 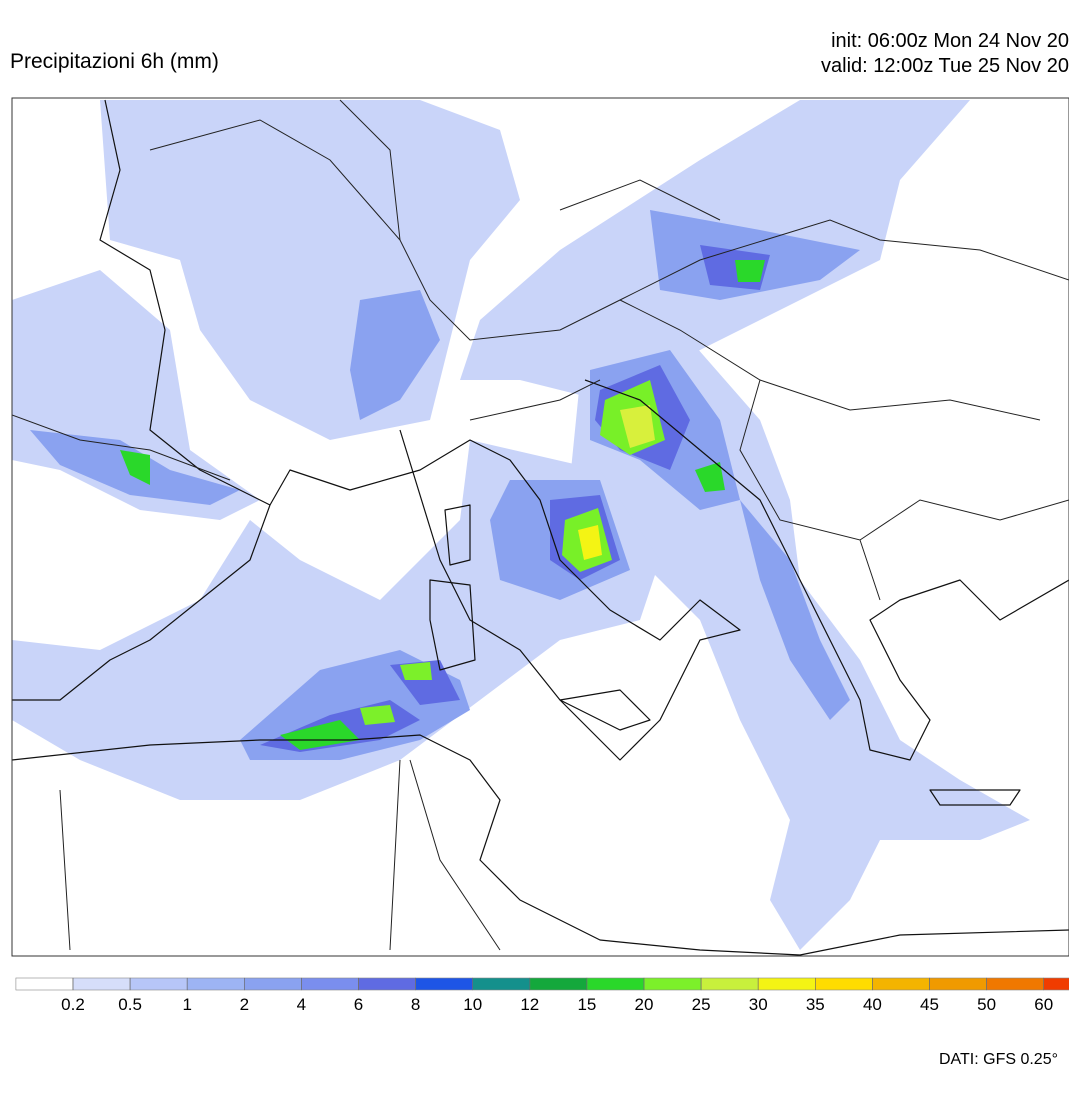 What do you see at coordinates (998, 1059) in the screenshot?
I see `data-source: DATI: GFS 0.25°` at bounding box center [998, 1059].